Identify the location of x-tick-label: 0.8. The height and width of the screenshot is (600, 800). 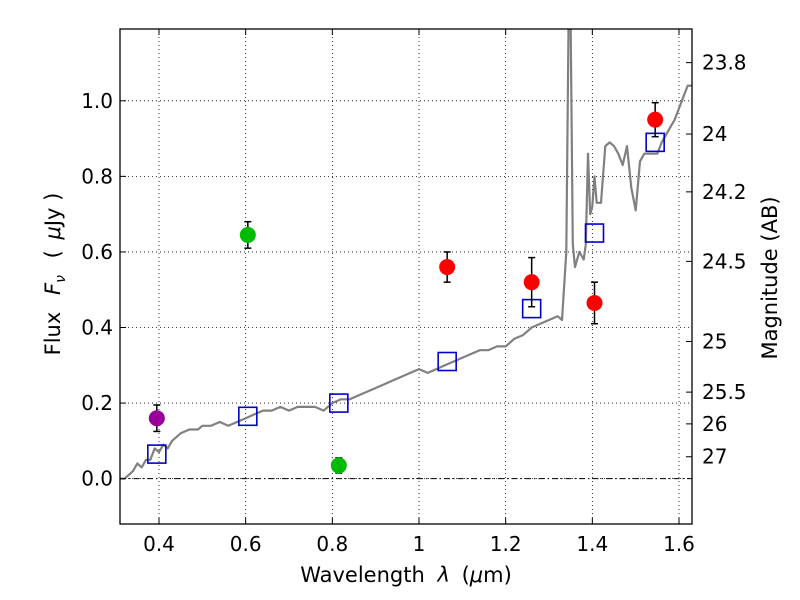
(332, 544).